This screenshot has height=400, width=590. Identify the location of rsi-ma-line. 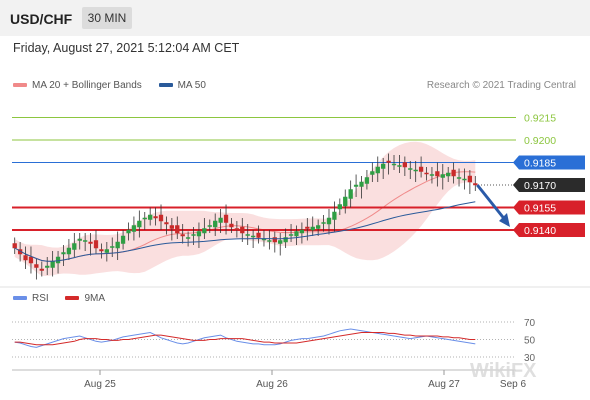
(245, 339).